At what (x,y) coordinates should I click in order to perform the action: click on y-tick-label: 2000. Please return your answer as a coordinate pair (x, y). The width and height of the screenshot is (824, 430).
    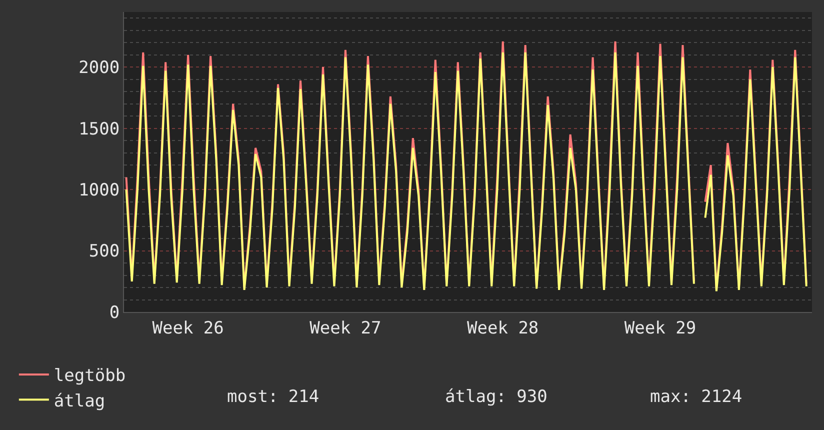
    Looking at the image, I should click on (99, 68).